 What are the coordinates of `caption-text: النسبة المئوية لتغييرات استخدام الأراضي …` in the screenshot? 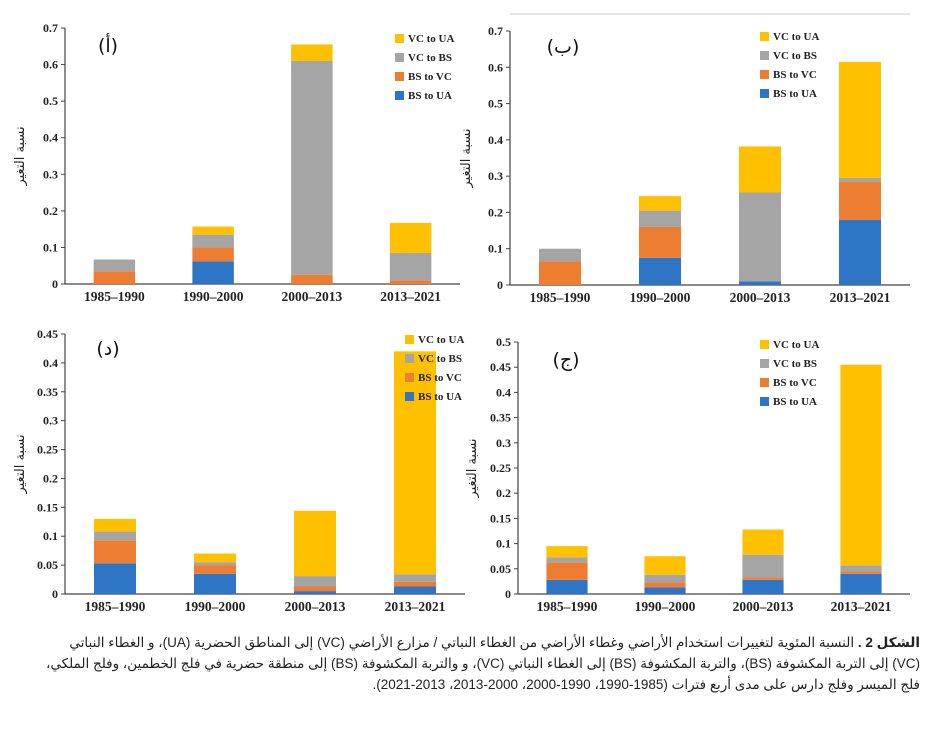 It's located at (483, 663).